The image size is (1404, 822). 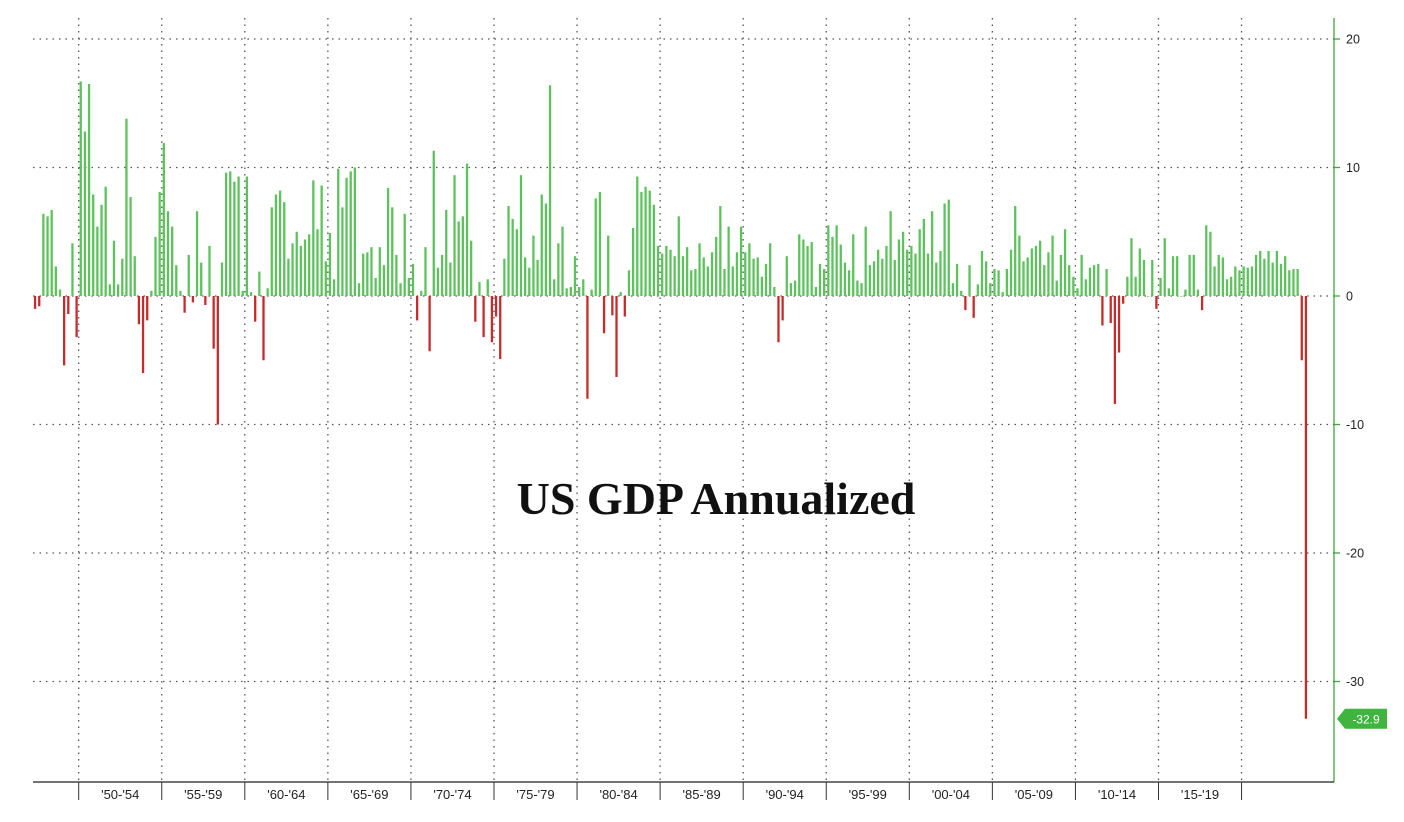 I want to click on x-tick-label: '80-'84, so click(x=618, y=794).